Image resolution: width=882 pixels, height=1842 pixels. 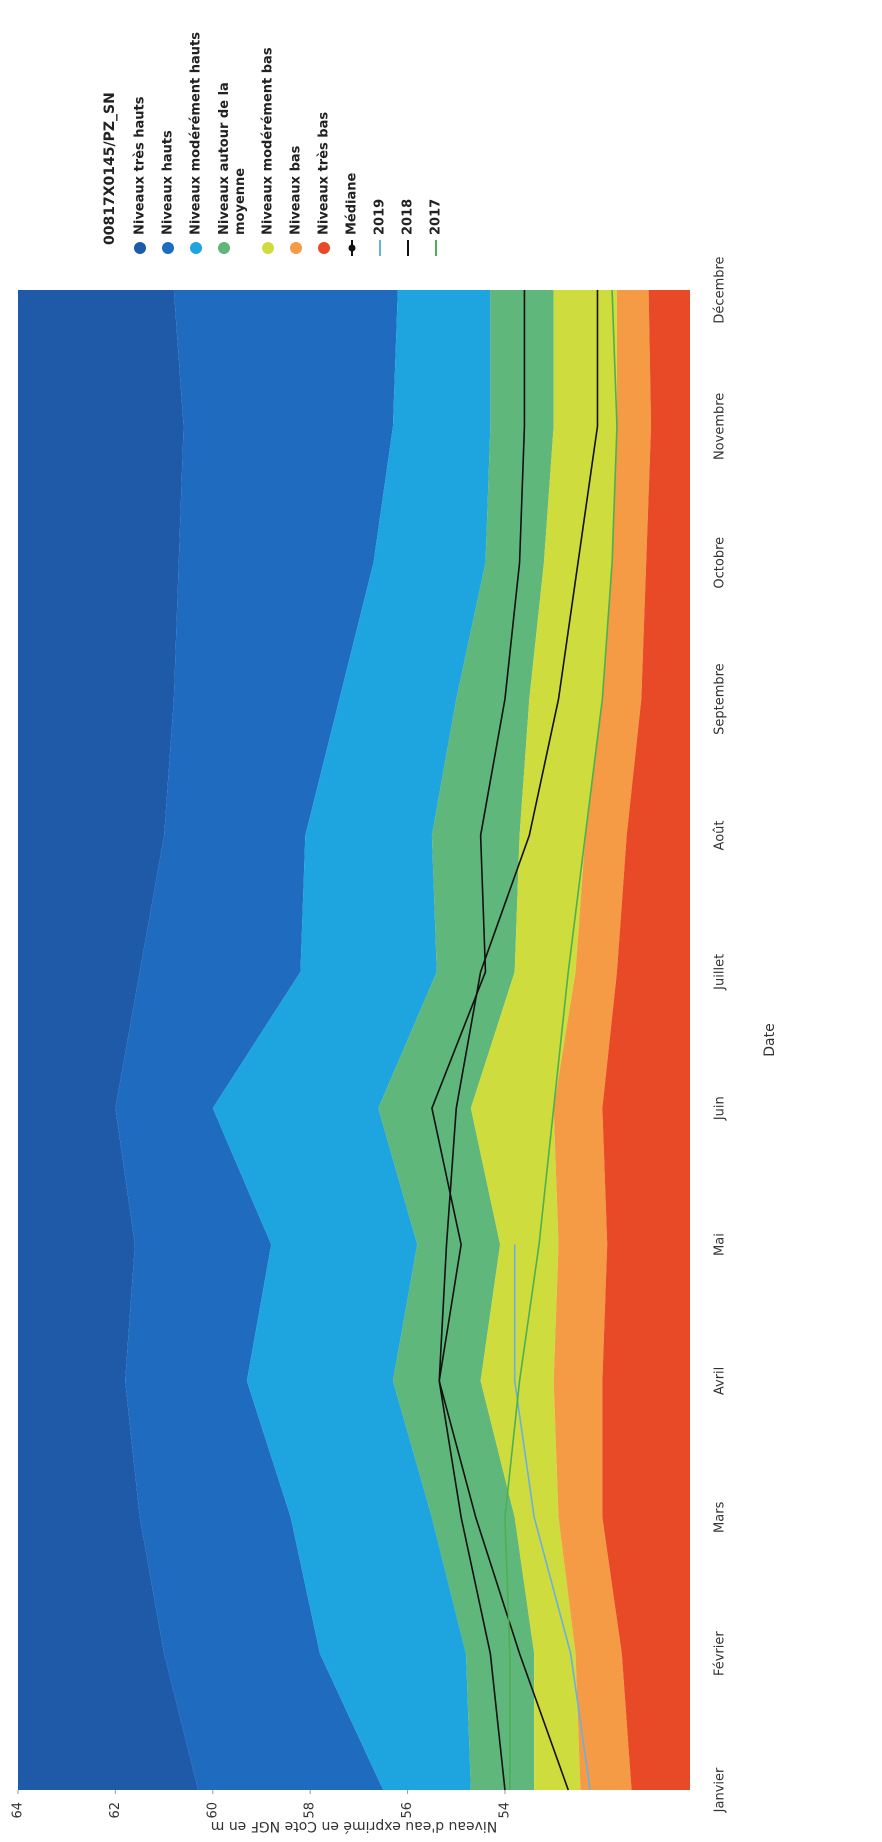 What do you see at coordinates (720, 426) in the screenshot?
I see `x-tick-label: Novembre` at bounding box center [720, 426].